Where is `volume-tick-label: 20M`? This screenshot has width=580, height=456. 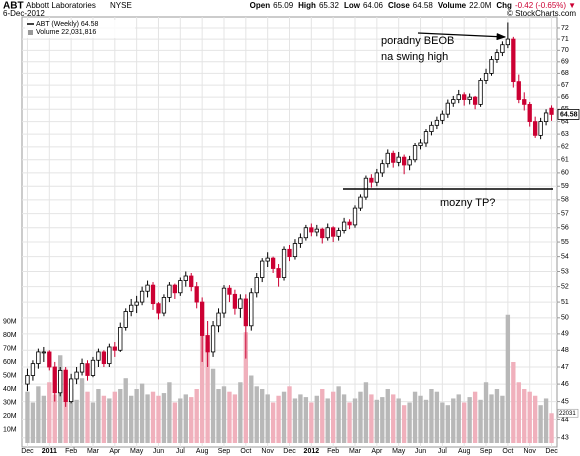 volume-tick-label: 20M is located at coordinates (10, 416).